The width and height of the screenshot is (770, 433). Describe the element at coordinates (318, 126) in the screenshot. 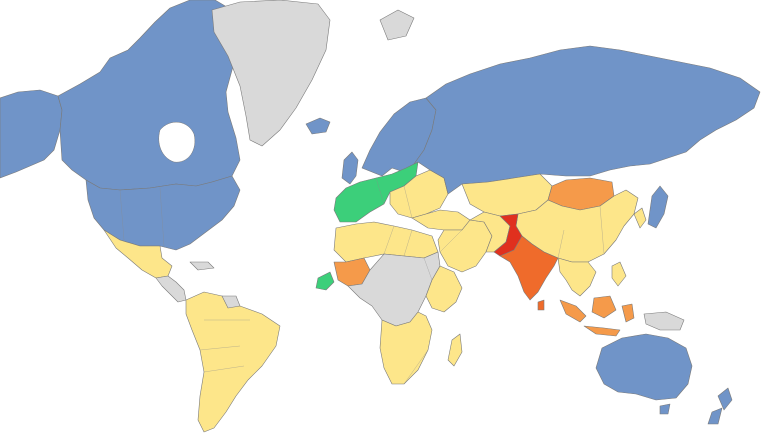

I see `region-iceland` at that location.